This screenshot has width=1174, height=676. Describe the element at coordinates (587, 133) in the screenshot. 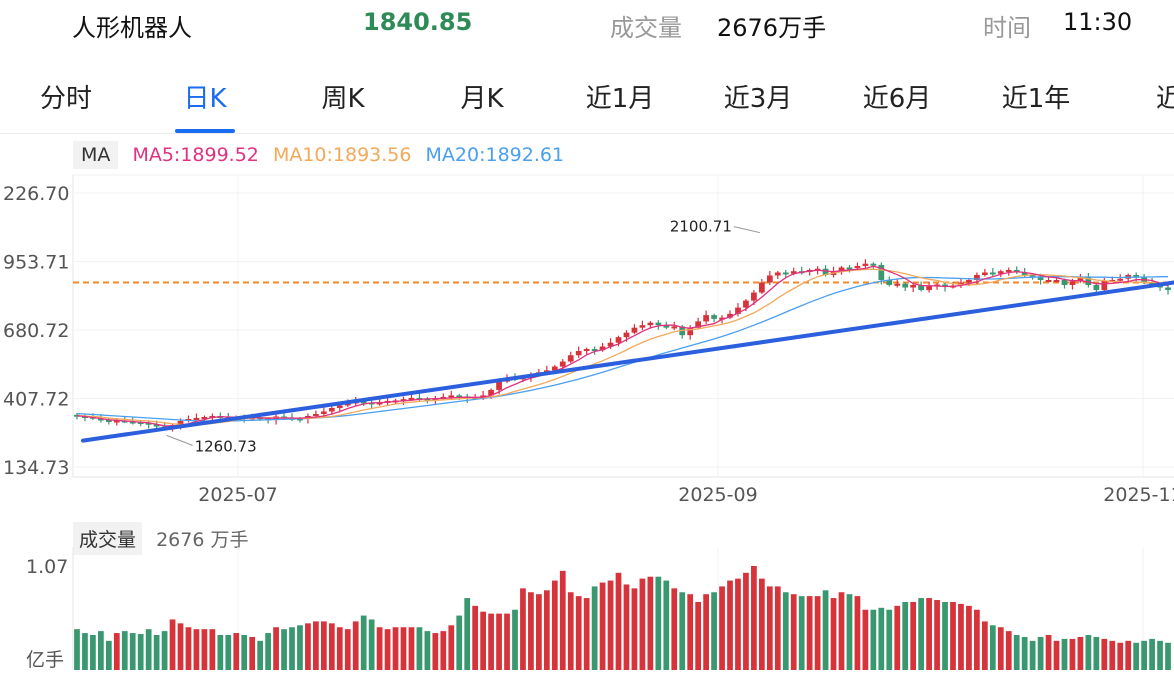

I see `tabs-divider` at that location.